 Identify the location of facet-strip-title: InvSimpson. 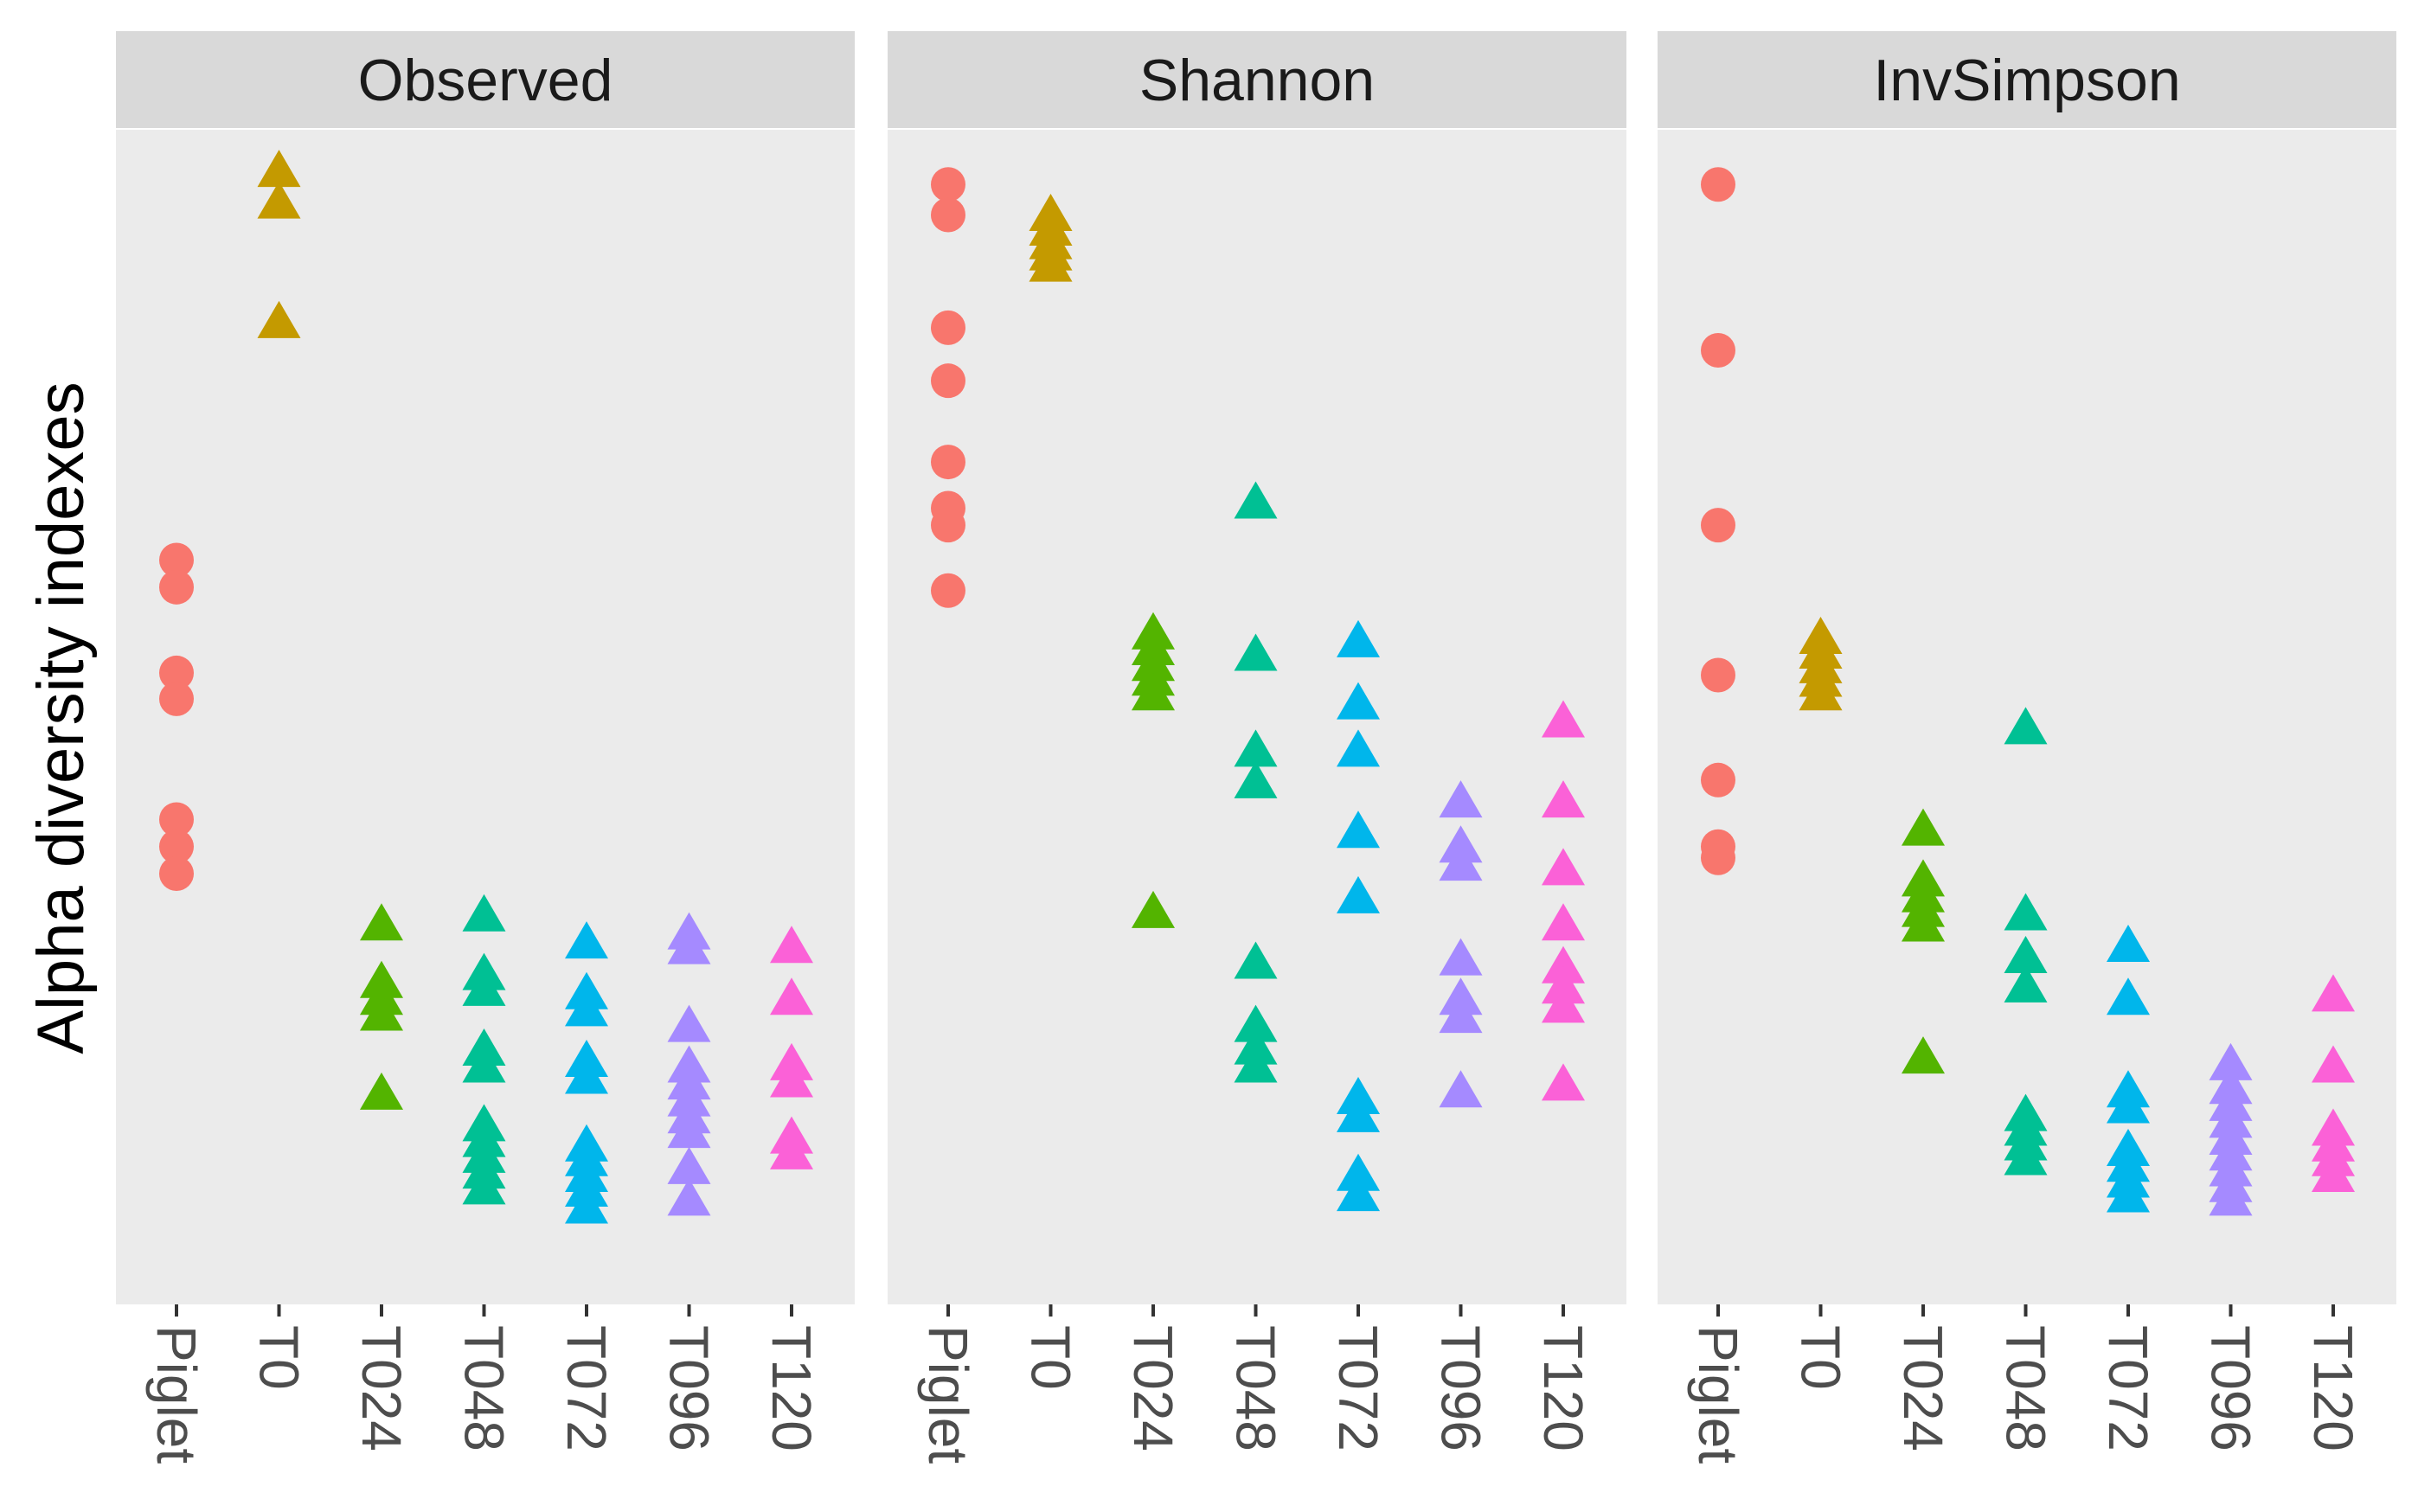
(2027, 80).